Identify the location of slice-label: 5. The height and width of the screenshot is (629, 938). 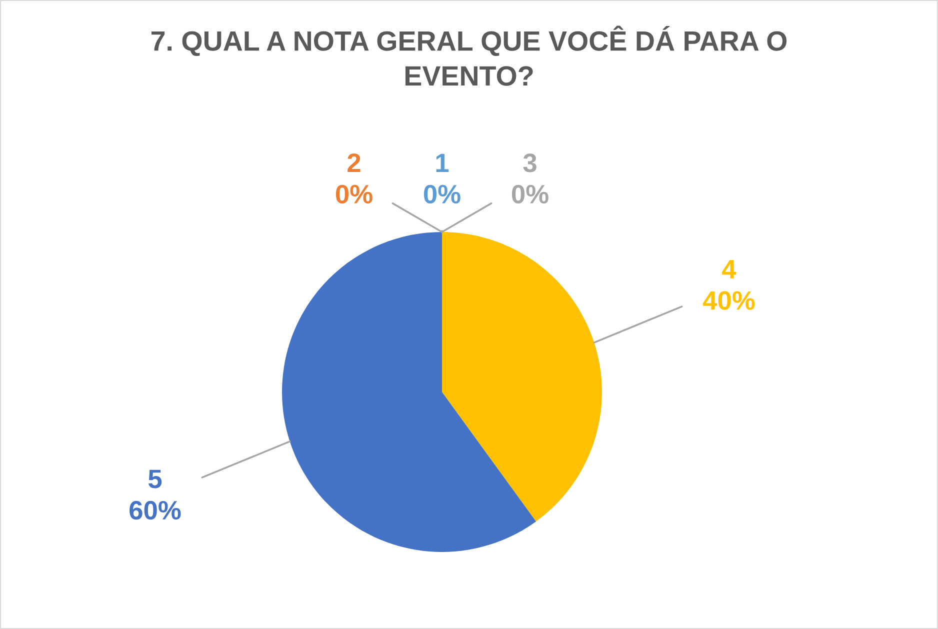
(155, 479).